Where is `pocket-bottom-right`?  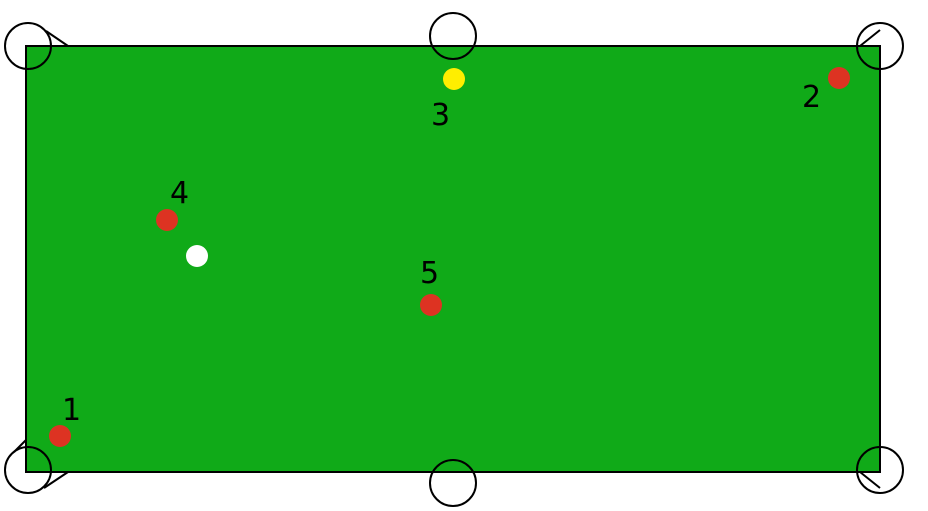 pocket-bottom-right is located at coordinates (880, 470).